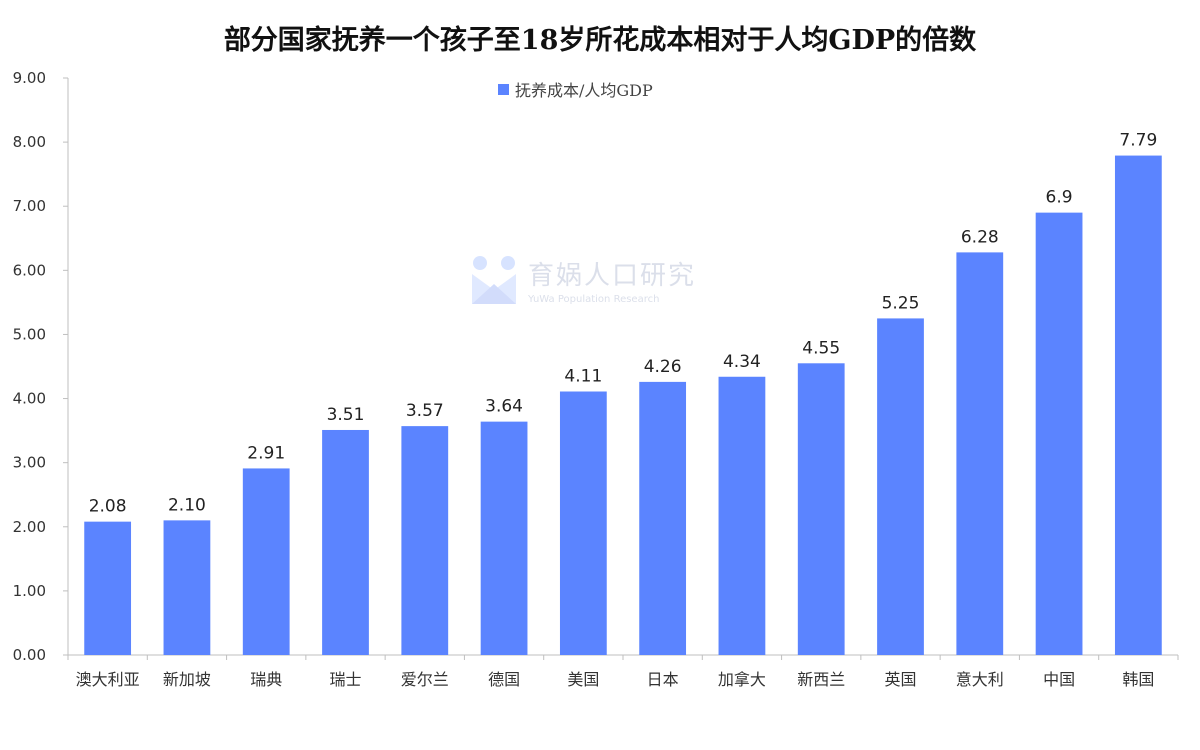  I want to click on x-tick-label: 爱尔兰, so click(425, 679).